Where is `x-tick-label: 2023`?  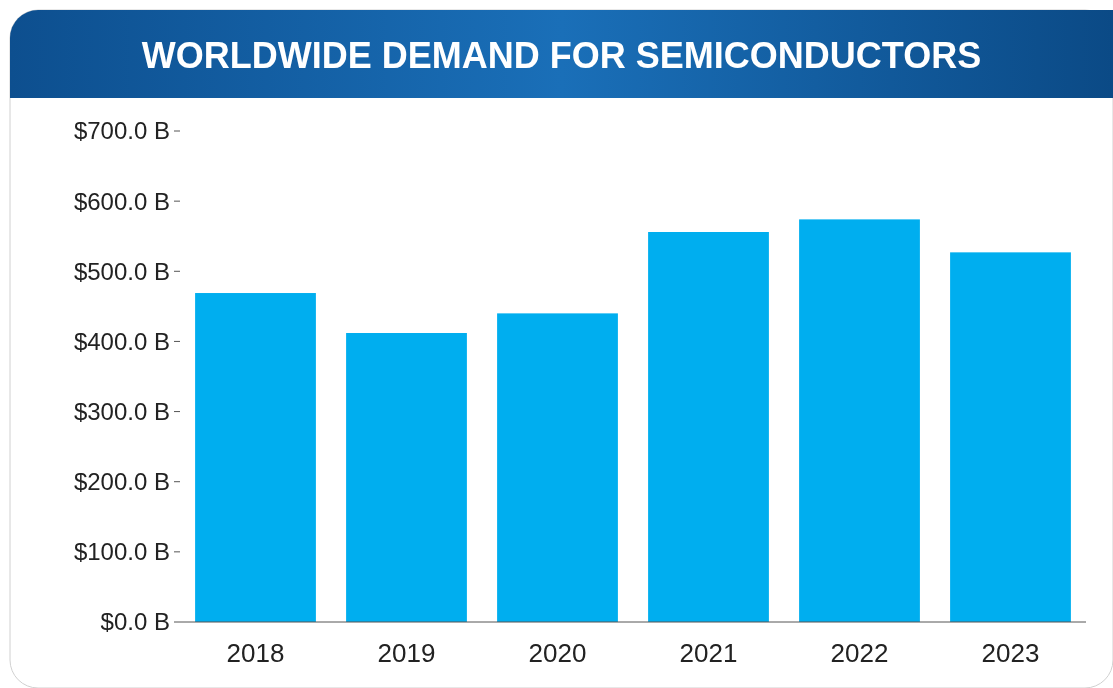 x-tick-label: 2023 is located at coordinates (1010, 653).